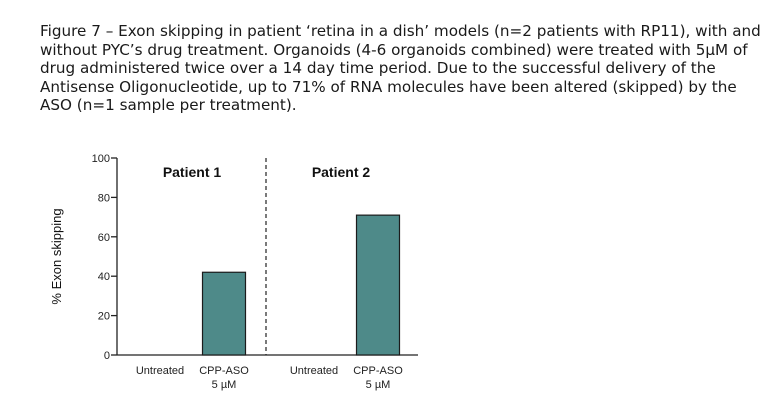 The width and height of the screenshot is (783, 419). What do you see at coordinates (101, 159) in the screenshot?
I see `y-tick-label: 100` at bounding box center [101, 159].